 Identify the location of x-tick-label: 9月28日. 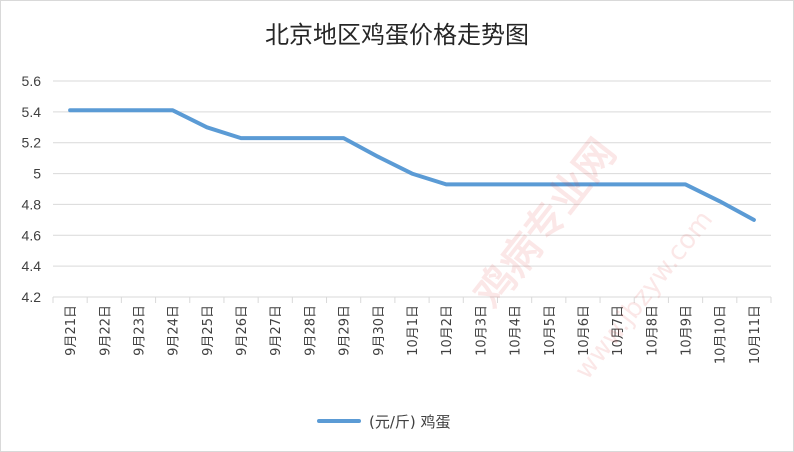
(310, 330).